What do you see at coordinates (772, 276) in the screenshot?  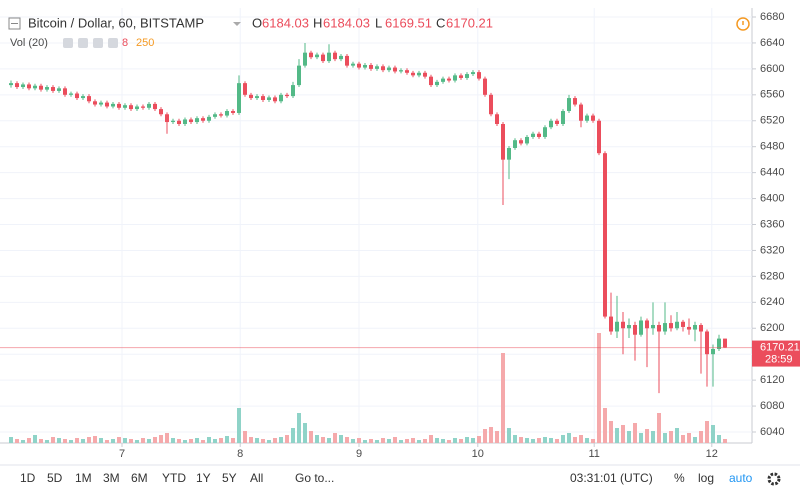 I see `y-tick-label: 6280` at bounding box center [772, 276].